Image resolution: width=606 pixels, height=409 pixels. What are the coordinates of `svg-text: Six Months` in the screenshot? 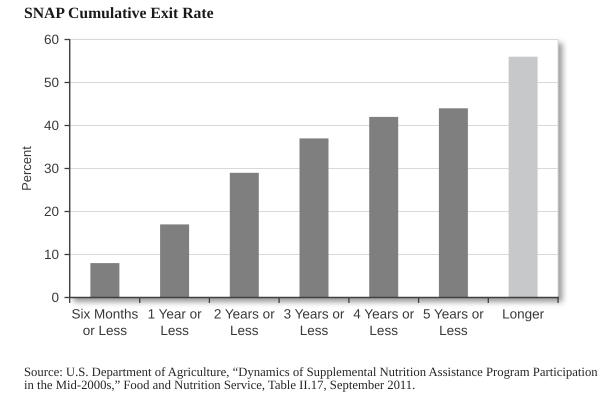 It's located at (105, 314).